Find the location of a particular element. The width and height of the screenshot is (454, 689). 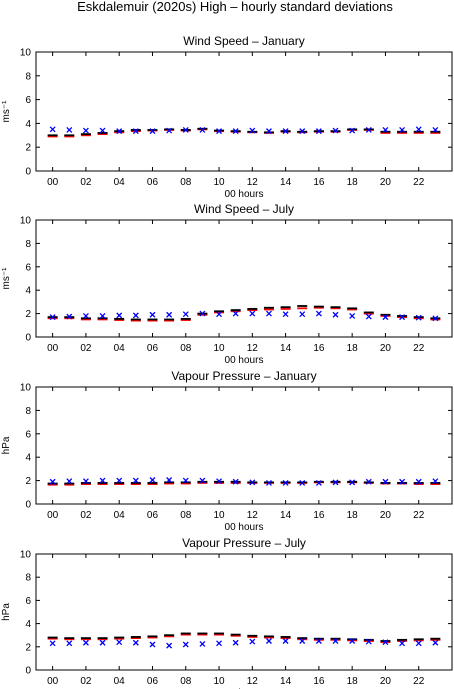

x-tick-label: 04 is located at coordinates (120, 681).